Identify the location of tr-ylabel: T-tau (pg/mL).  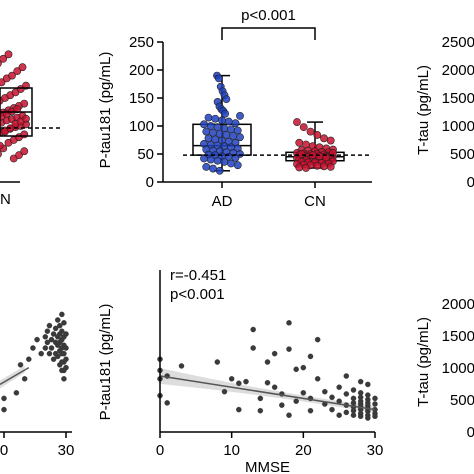
(423, 110).